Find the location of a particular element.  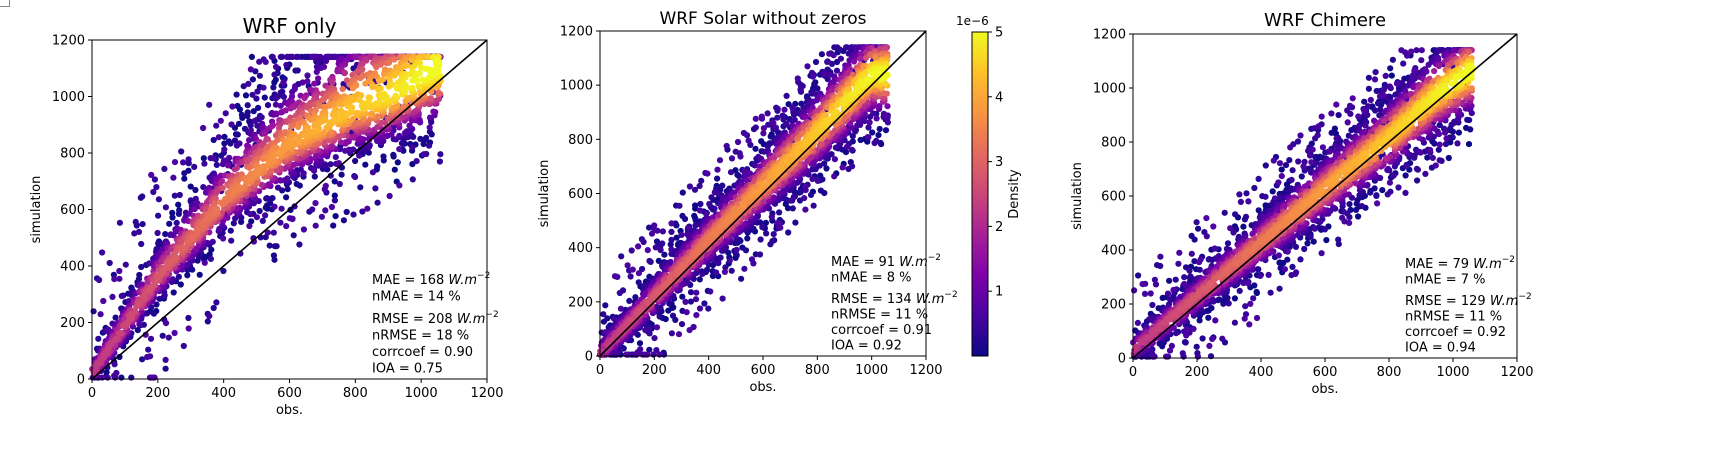

stat-line: IOA = 0.75 is located at coordinates (407, 369).